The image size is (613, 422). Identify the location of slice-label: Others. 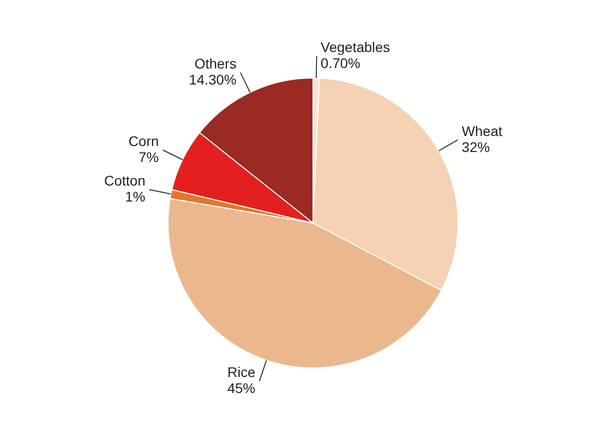
(215, 64).